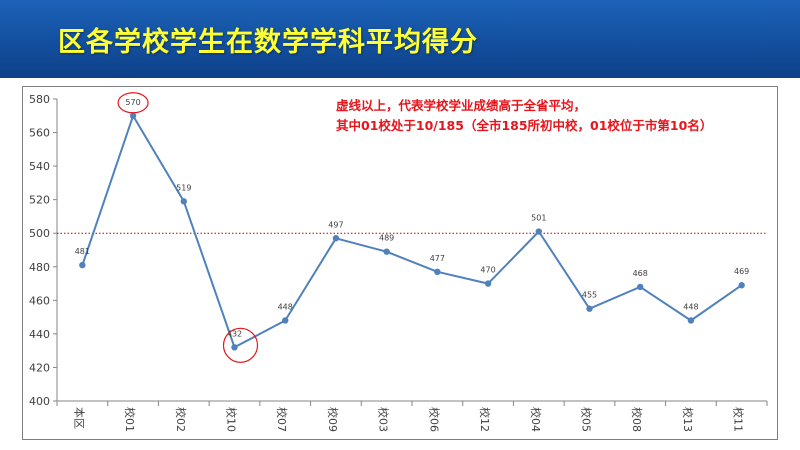 The width and height of the screenshot is (800, 450). What do you see at coordinates (487, 270) in the screenshot?
I see `data-label: 470` at bounding box center [487, 270].